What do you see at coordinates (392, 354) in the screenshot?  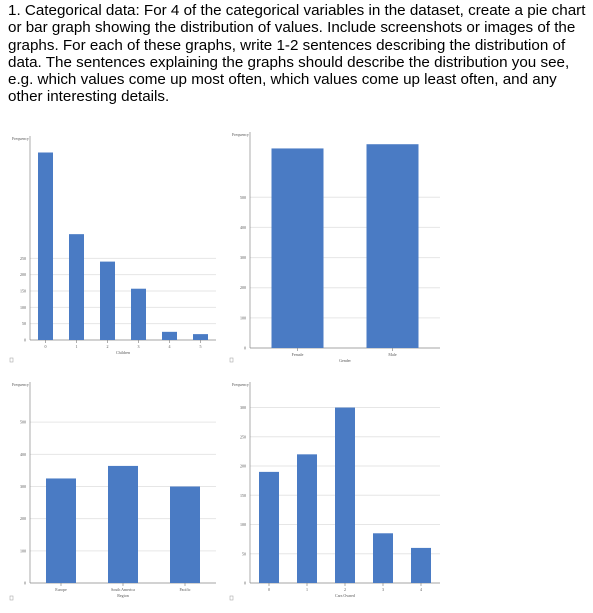 I see `x-tick-label: Male` at bounding box center [392, 354].